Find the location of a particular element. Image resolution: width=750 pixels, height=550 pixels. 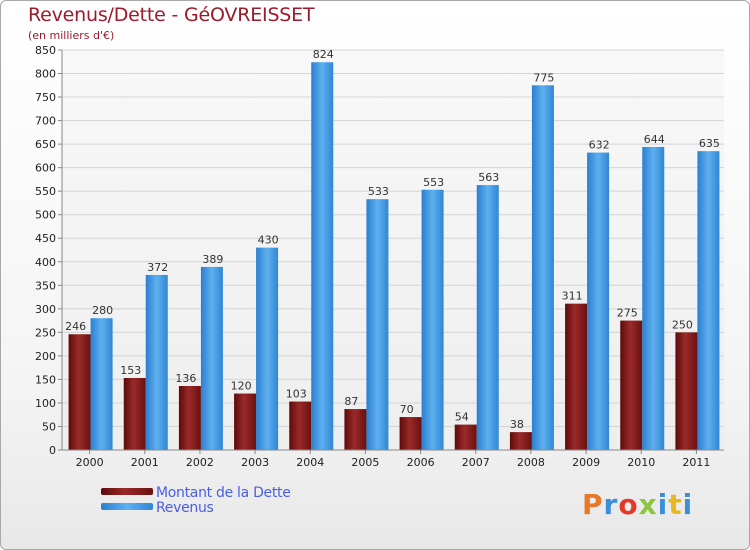

value-label: 563 is located at coordinates (488, 177).